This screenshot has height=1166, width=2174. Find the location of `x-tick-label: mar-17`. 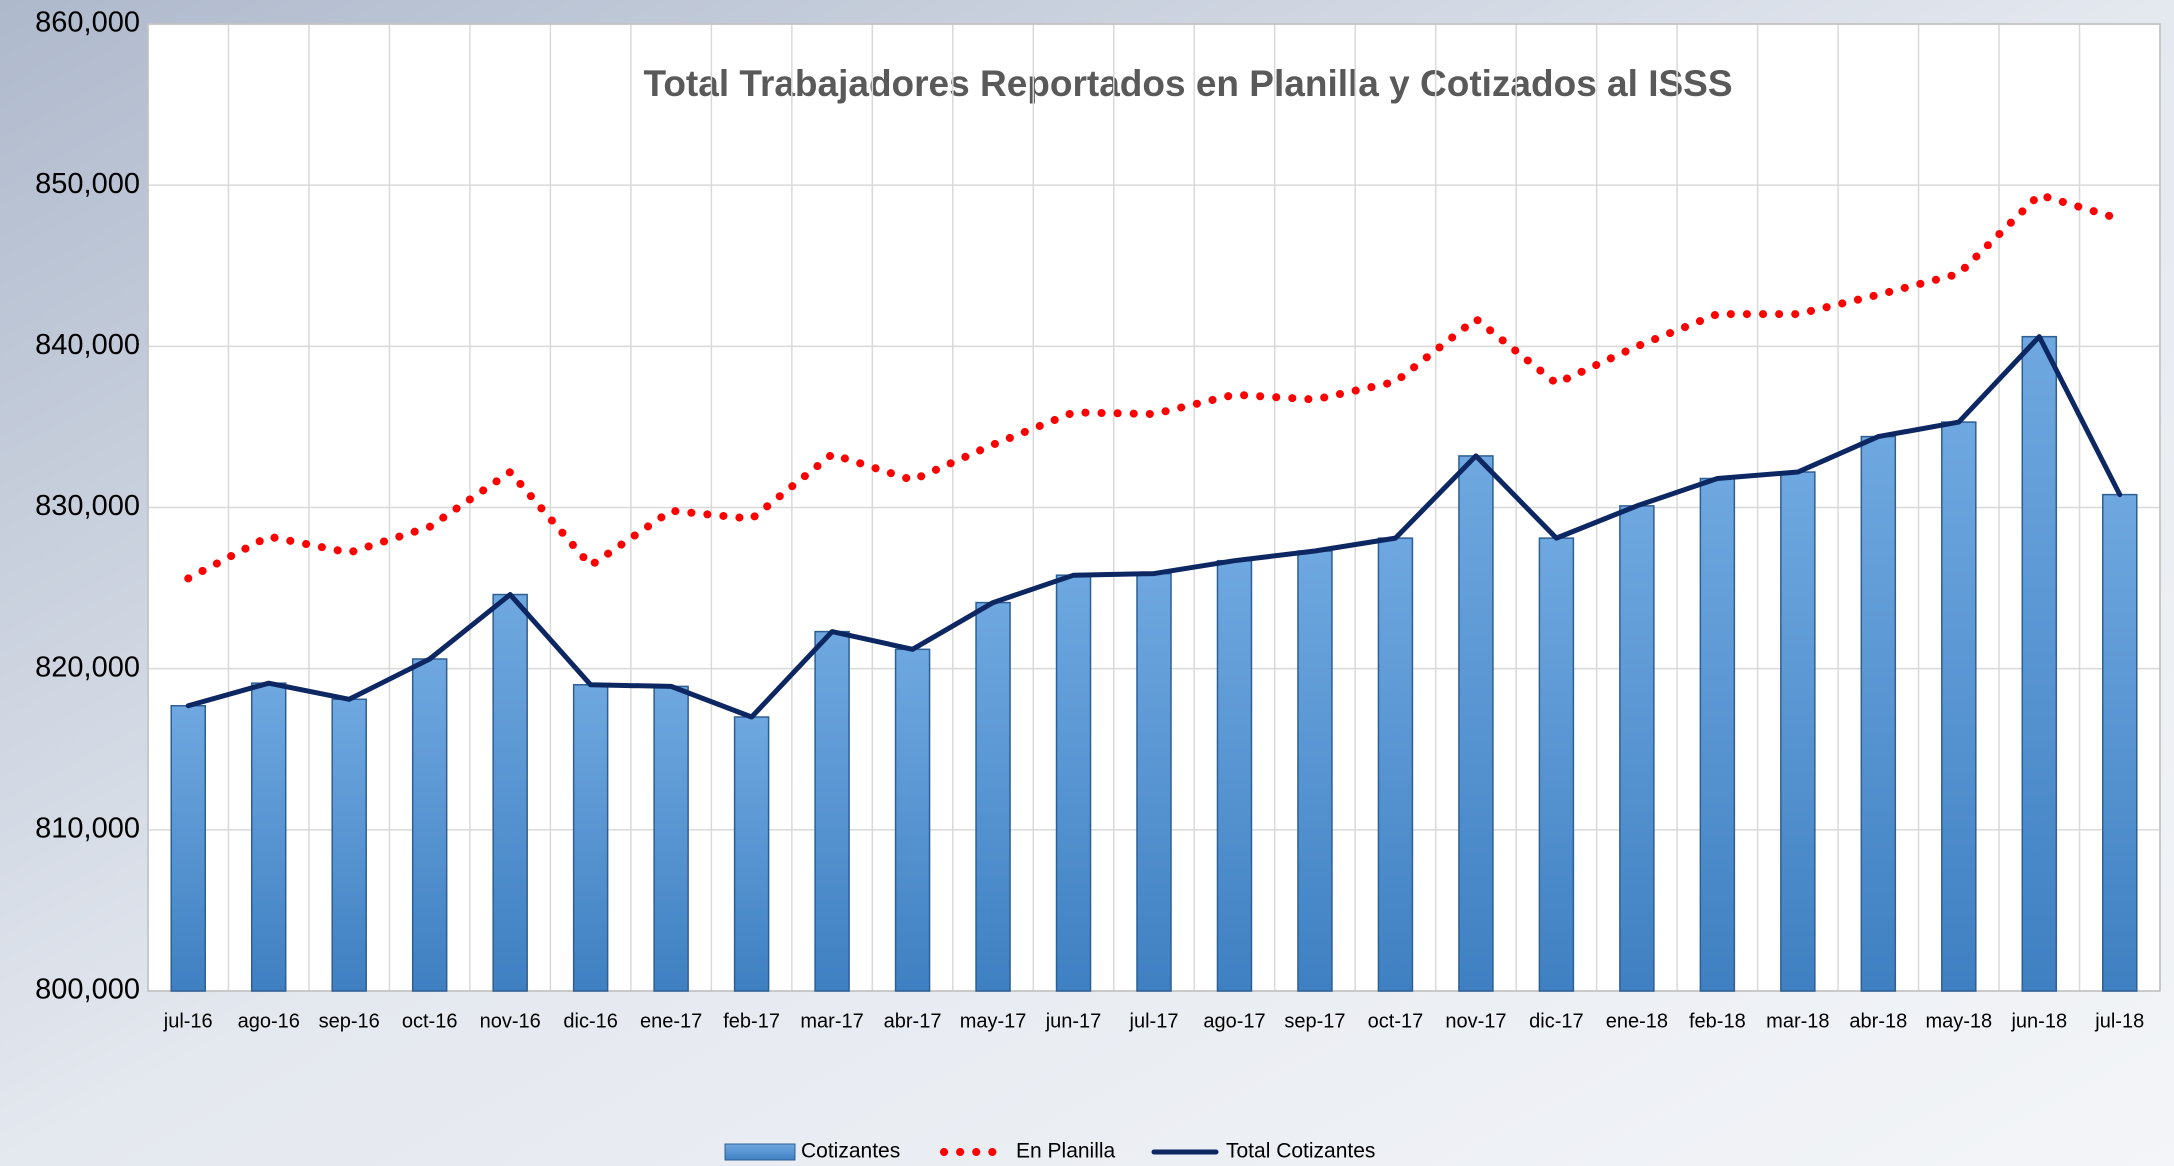

x-tick-label: mar-17 is located at coordinates (831, 1021).